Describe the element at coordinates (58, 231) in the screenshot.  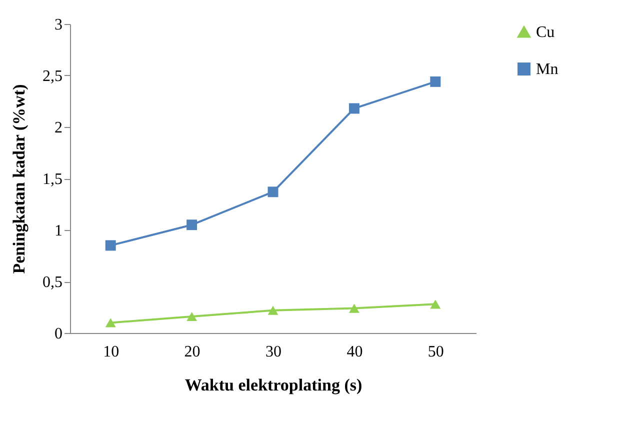
I see `y-tick-label: 1` at that location.